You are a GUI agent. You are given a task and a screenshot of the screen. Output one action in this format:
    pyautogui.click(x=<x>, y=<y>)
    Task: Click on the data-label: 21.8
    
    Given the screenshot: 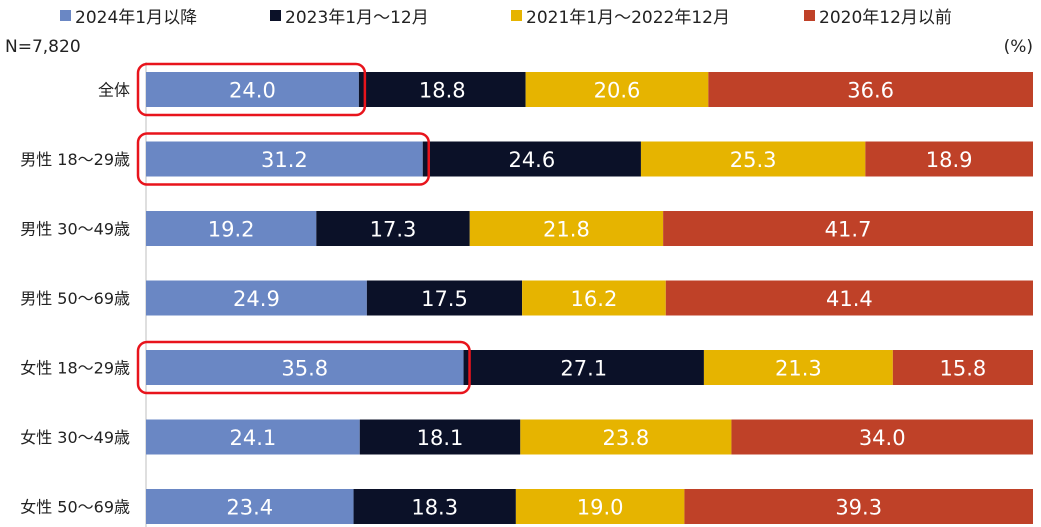 What is the action you would take?
    pyautogui.click(x=566, y=230)
    